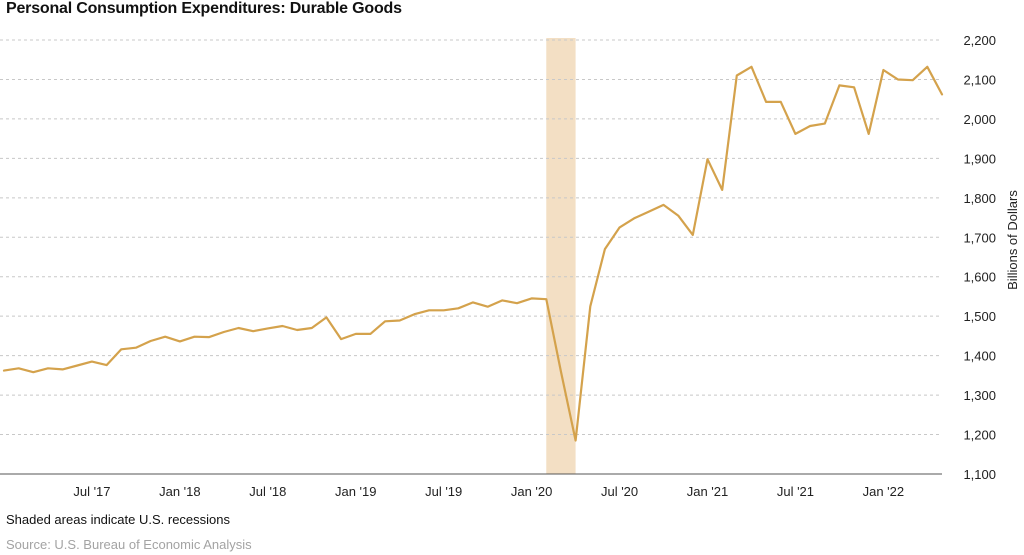  What do you see at coordinates (979, 316) in the screenshot?
I see `y-tick-label: 1,500` at bounding box center [979, 316].